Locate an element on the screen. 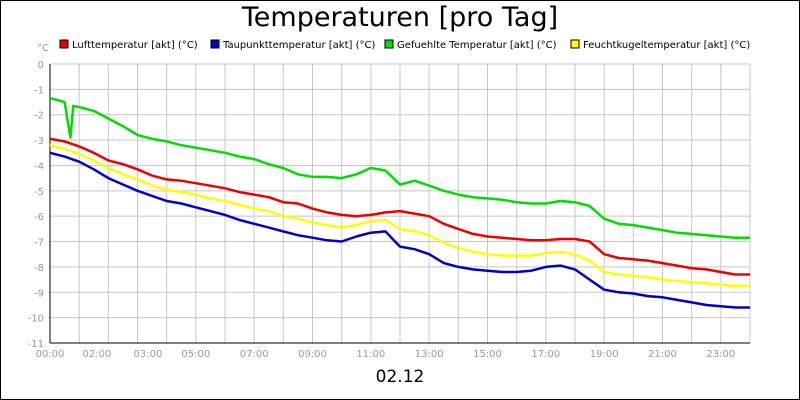 Image resolution: width=800 pixels, height=400 pixels. y-tick-label: -8 is located at coordinates (39, 268).